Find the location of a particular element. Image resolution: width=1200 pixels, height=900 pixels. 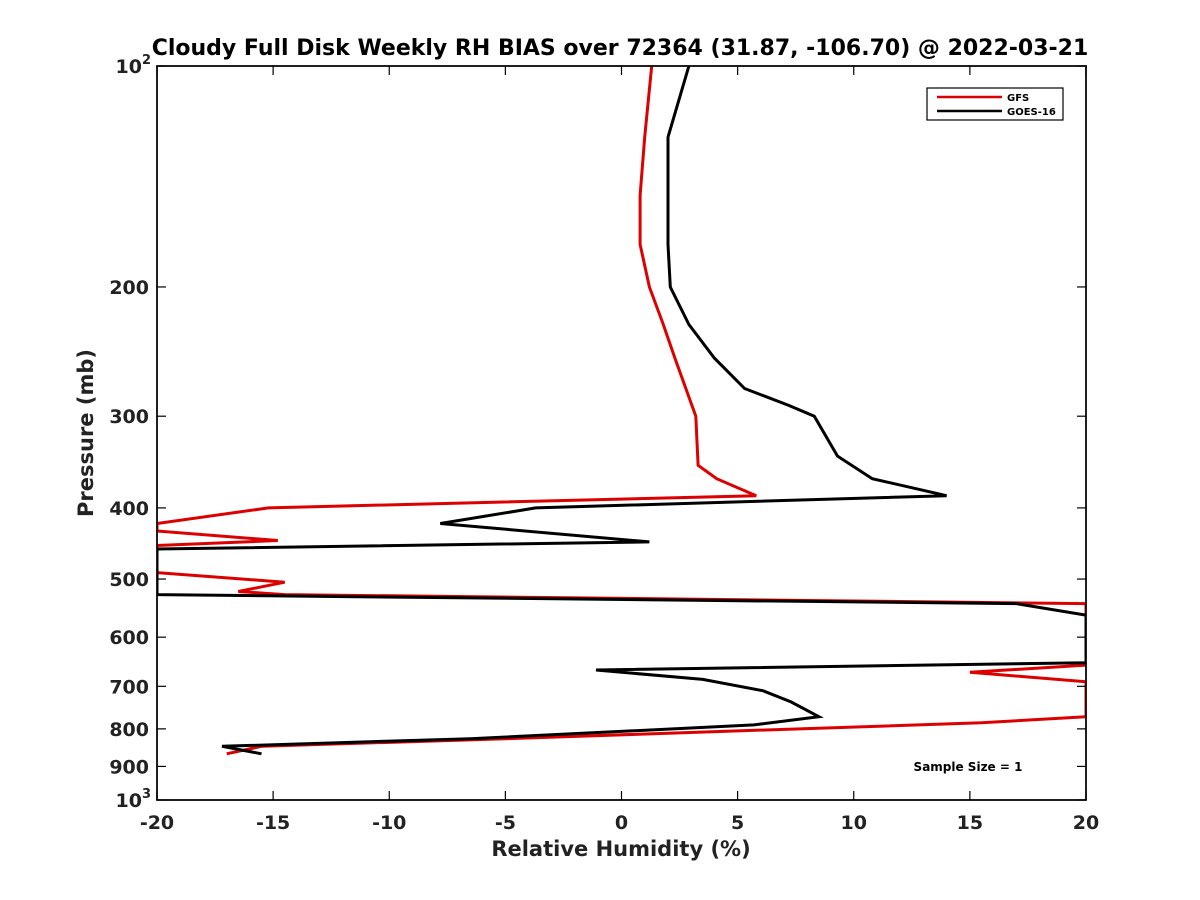

x-tick-label: 15 is located at coordinates (970, 823).